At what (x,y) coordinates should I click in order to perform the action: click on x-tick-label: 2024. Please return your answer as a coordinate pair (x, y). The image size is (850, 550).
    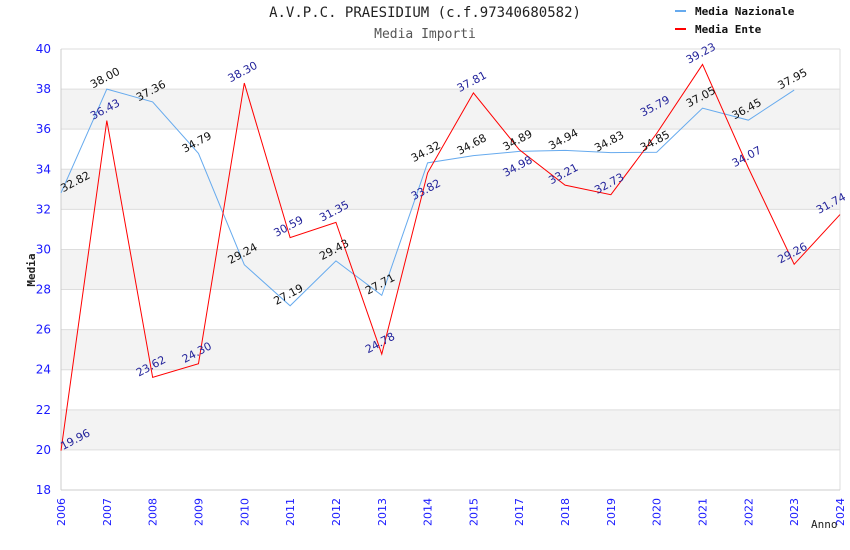
    Looking at the image, I should click on (840, 512).